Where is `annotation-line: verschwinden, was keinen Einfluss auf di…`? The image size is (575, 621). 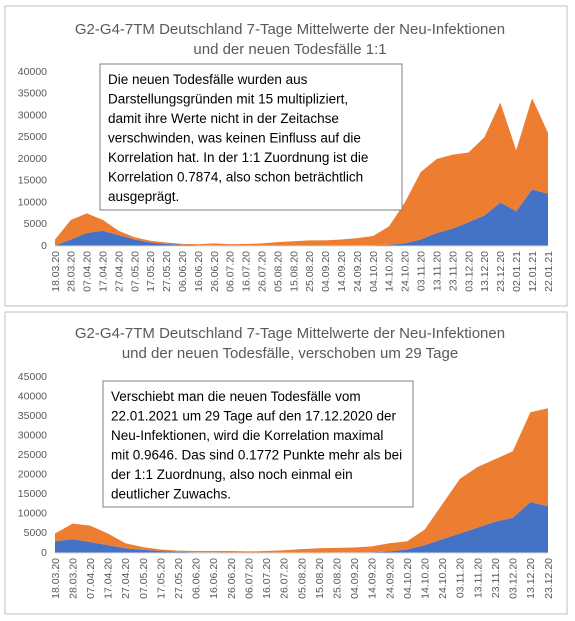 annotation-line: verschwinden, was keinen Einfluss auf di… is located at coordinates (234, 138).